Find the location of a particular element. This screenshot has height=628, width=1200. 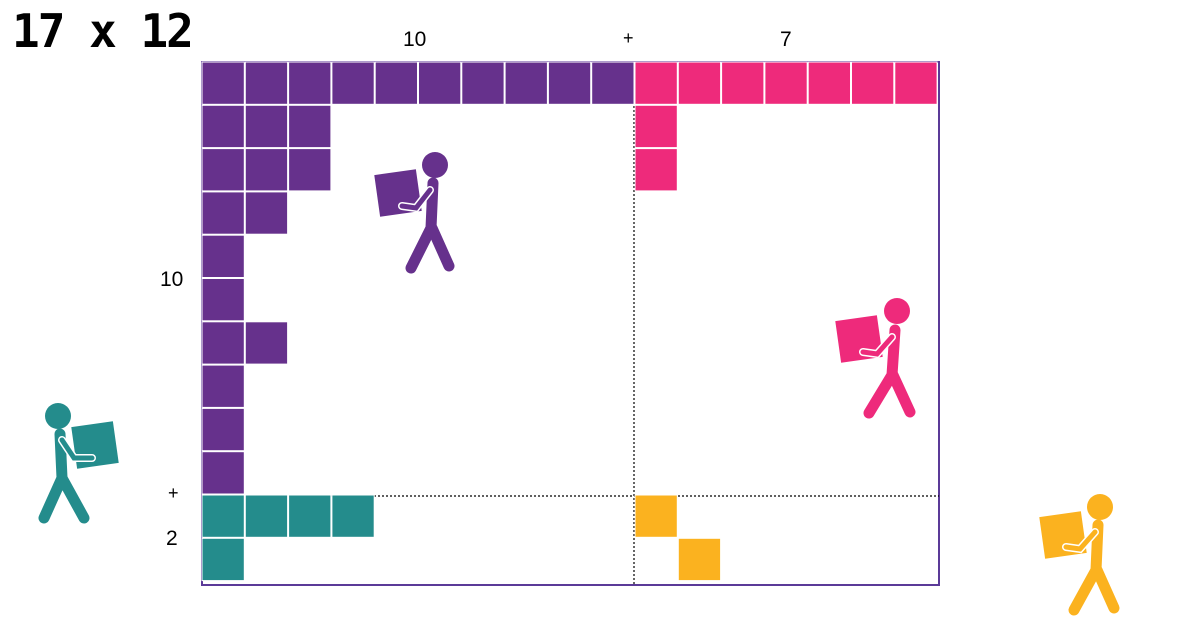

yellow-mover-icon is located at coordinates (1079, 555).